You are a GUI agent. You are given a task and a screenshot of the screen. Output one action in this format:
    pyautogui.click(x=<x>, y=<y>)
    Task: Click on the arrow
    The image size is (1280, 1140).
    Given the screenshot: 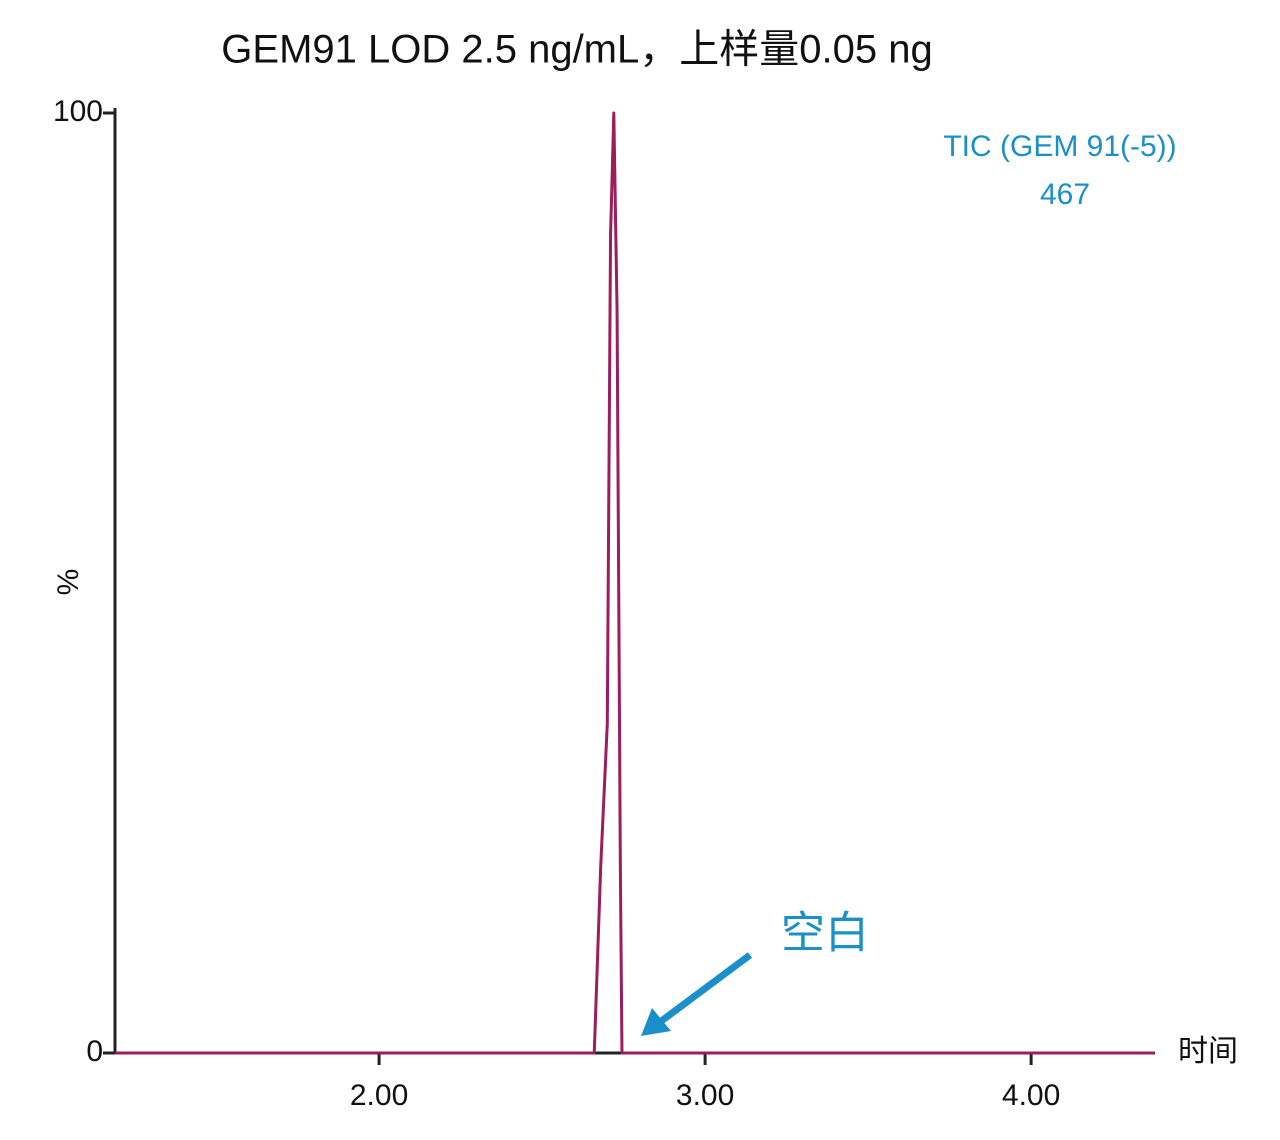 What is the action you would take?
    pyautogui.click(x=697, y=994)
    